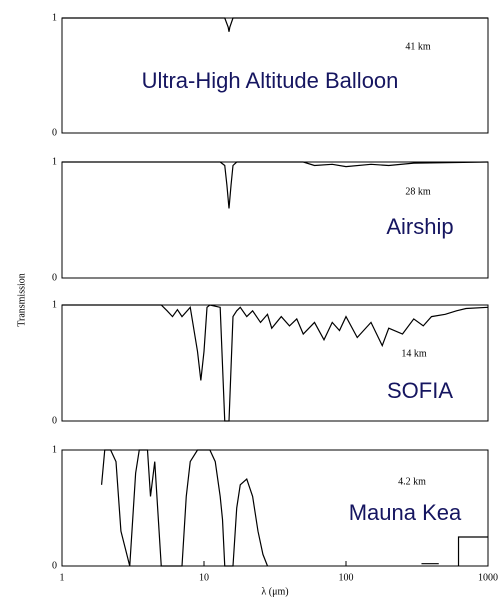  What do you see at coordinates (420, 390) in the screenshot?
I see `site-name: SOFIA` at bounding box center [420, 390].